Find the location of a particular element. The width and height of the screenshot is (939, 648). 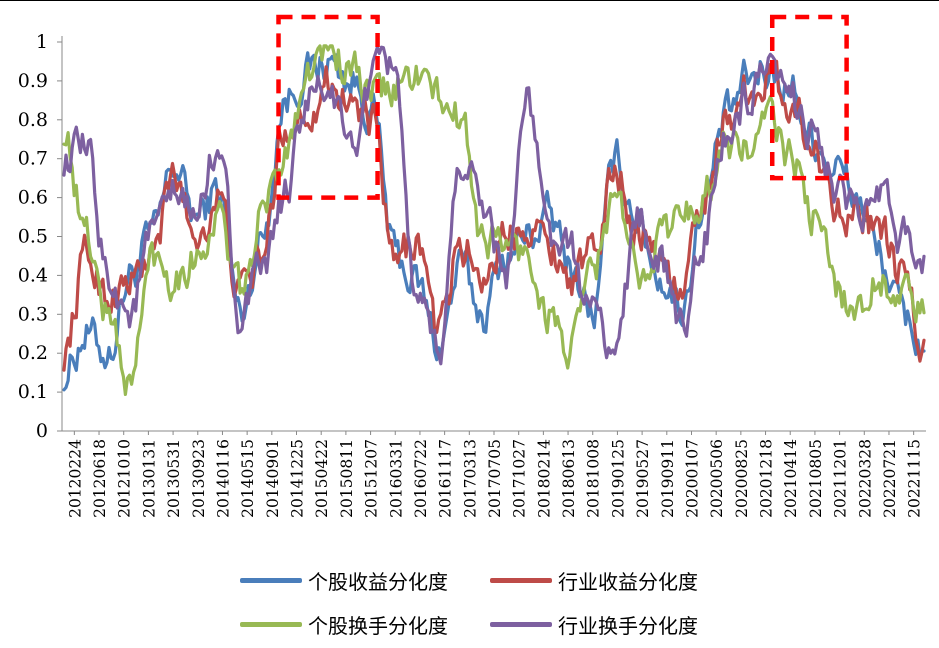

x-tick-label: 20160331 is located at coordinates (396, 478).